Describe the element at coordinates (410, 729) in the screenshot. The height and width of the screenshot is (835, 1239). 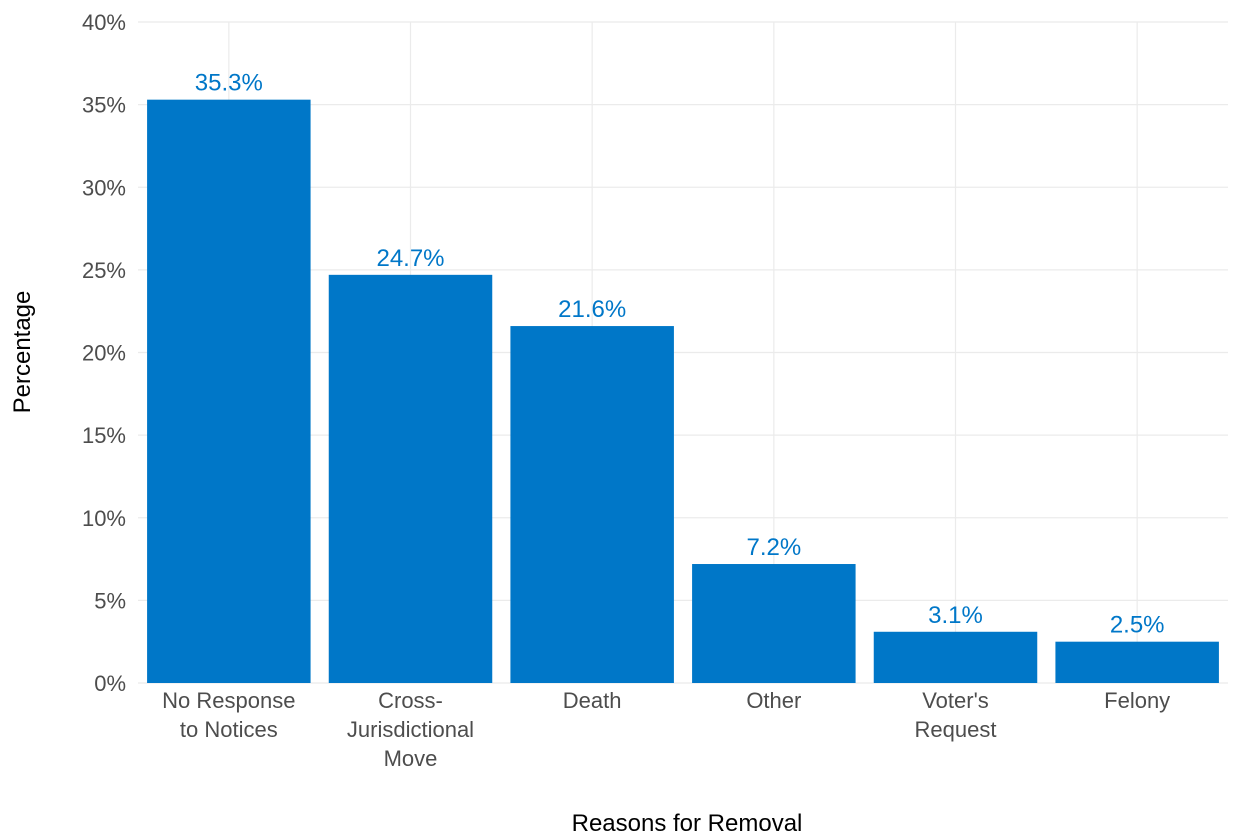
I see `x-tick-label: Cross-Jurisdictional Move` at that location.